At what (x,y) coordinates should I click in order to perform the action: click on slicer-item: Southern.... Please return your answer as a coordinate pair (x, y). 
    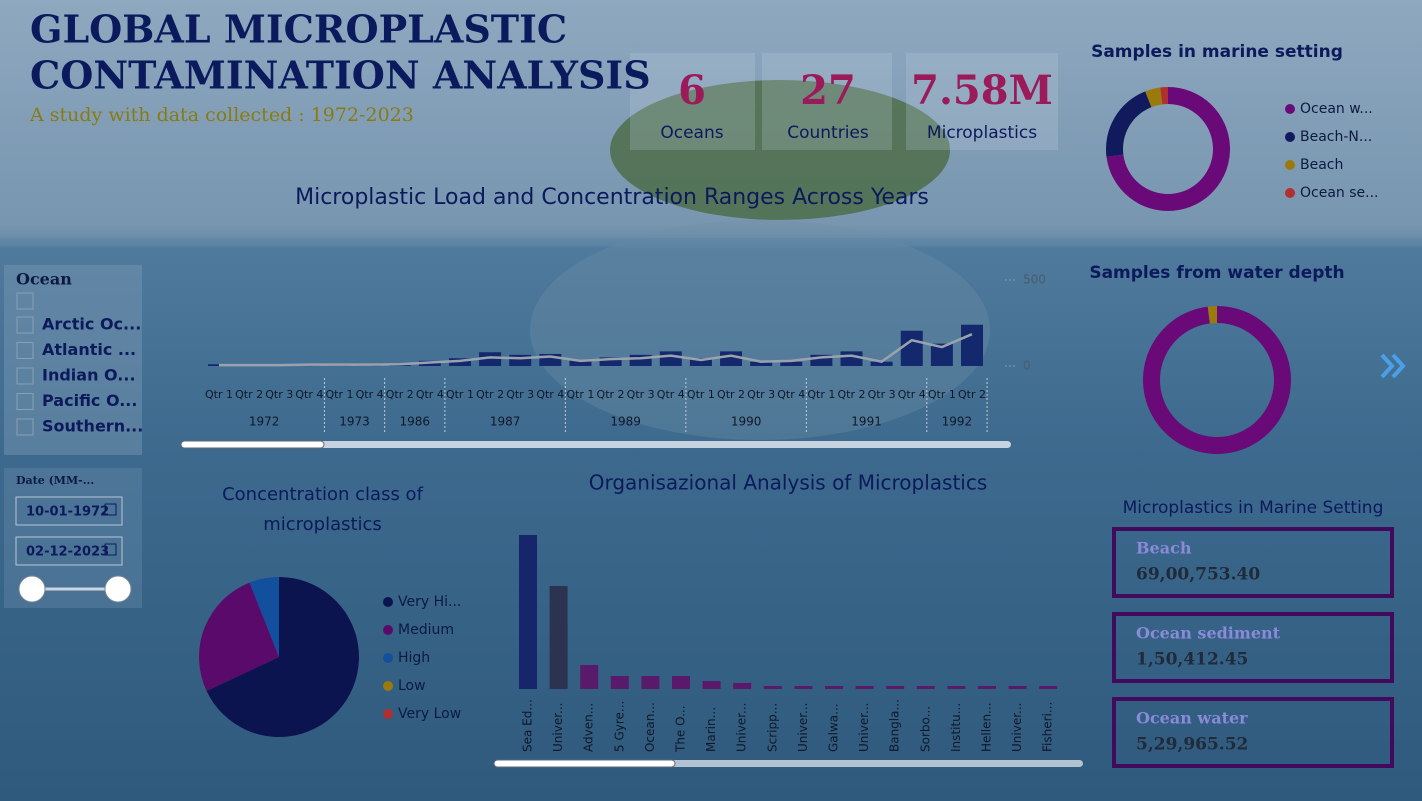
    Looking at the image, I should click on (92, 426).